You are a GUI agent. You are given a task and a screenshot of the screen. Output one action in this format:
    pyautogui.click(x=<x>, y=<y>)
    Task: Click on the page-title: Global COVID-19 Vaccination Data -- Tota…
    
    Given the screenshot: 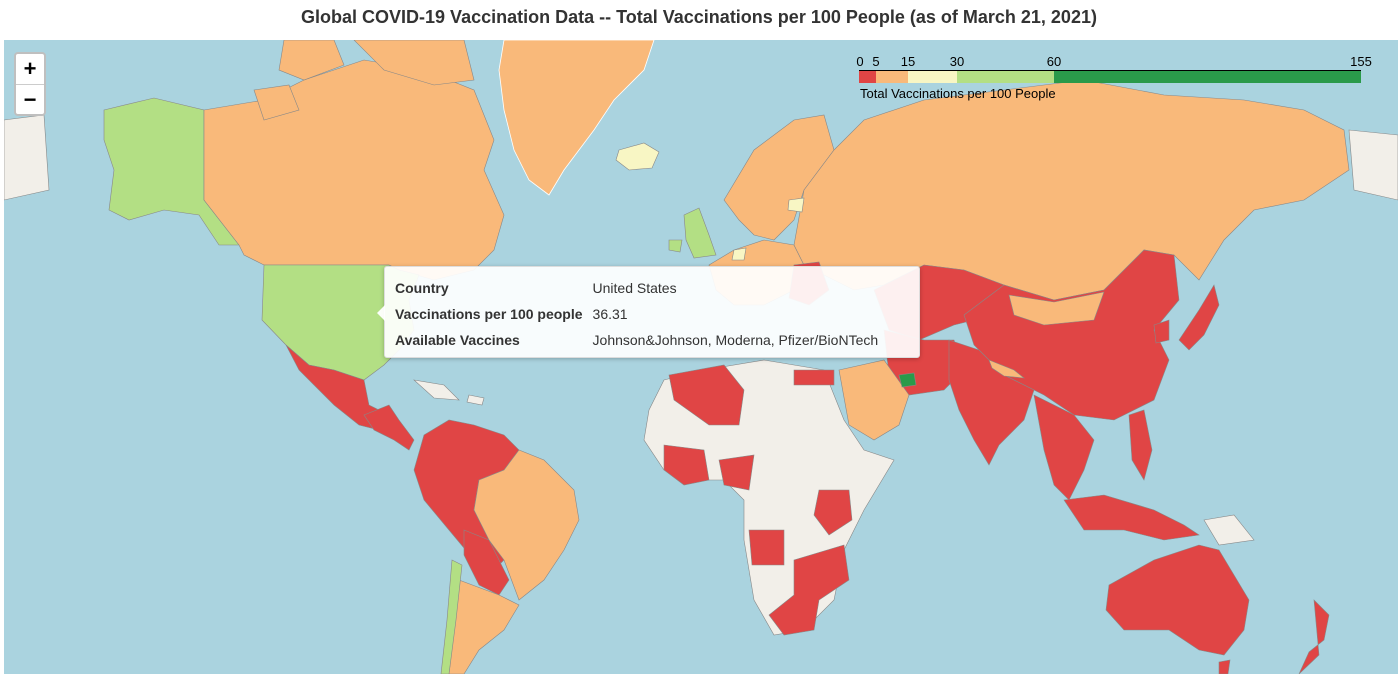 What is the action you would take?
    pyautogui.click(x=699, y=17)
    